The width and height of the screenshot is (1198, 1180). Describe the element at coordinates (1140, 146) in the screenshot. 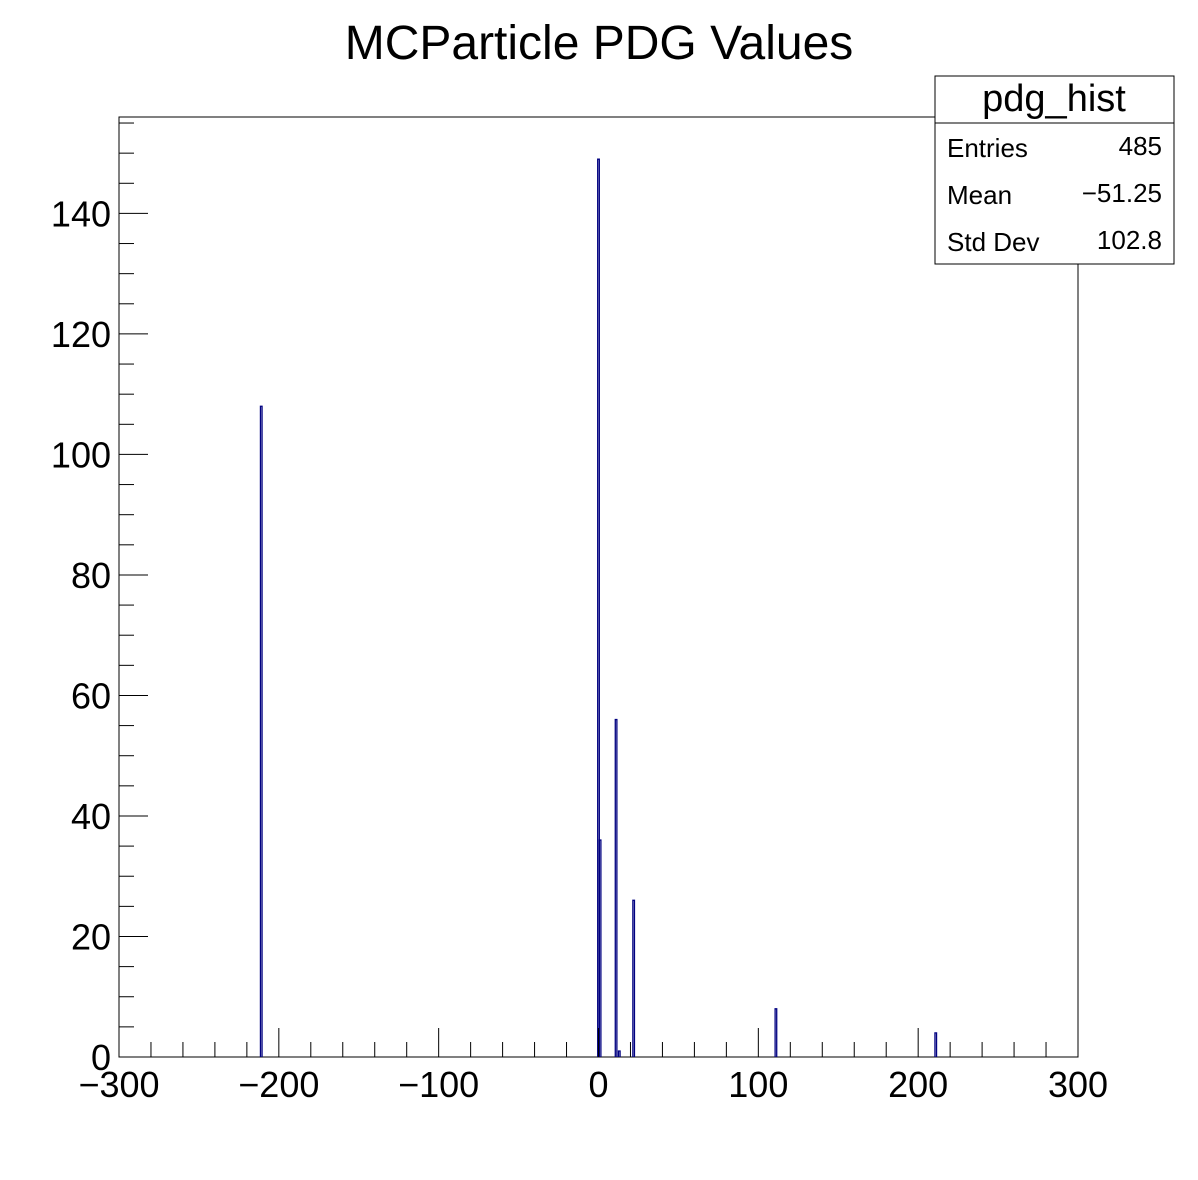

I see `stats-entries-value: 485` at that location.